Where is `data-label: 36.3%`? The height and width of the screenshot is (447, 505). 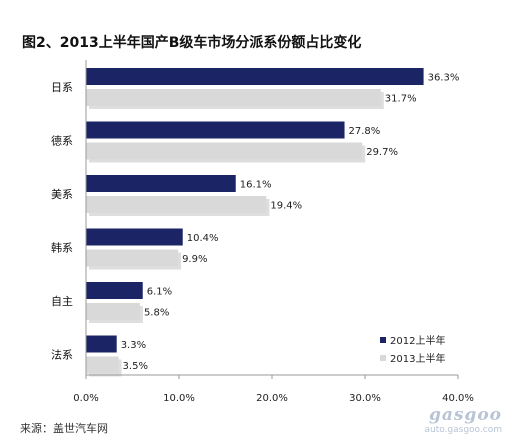 data-label: 36.3% is located at coordinates (444, 78).